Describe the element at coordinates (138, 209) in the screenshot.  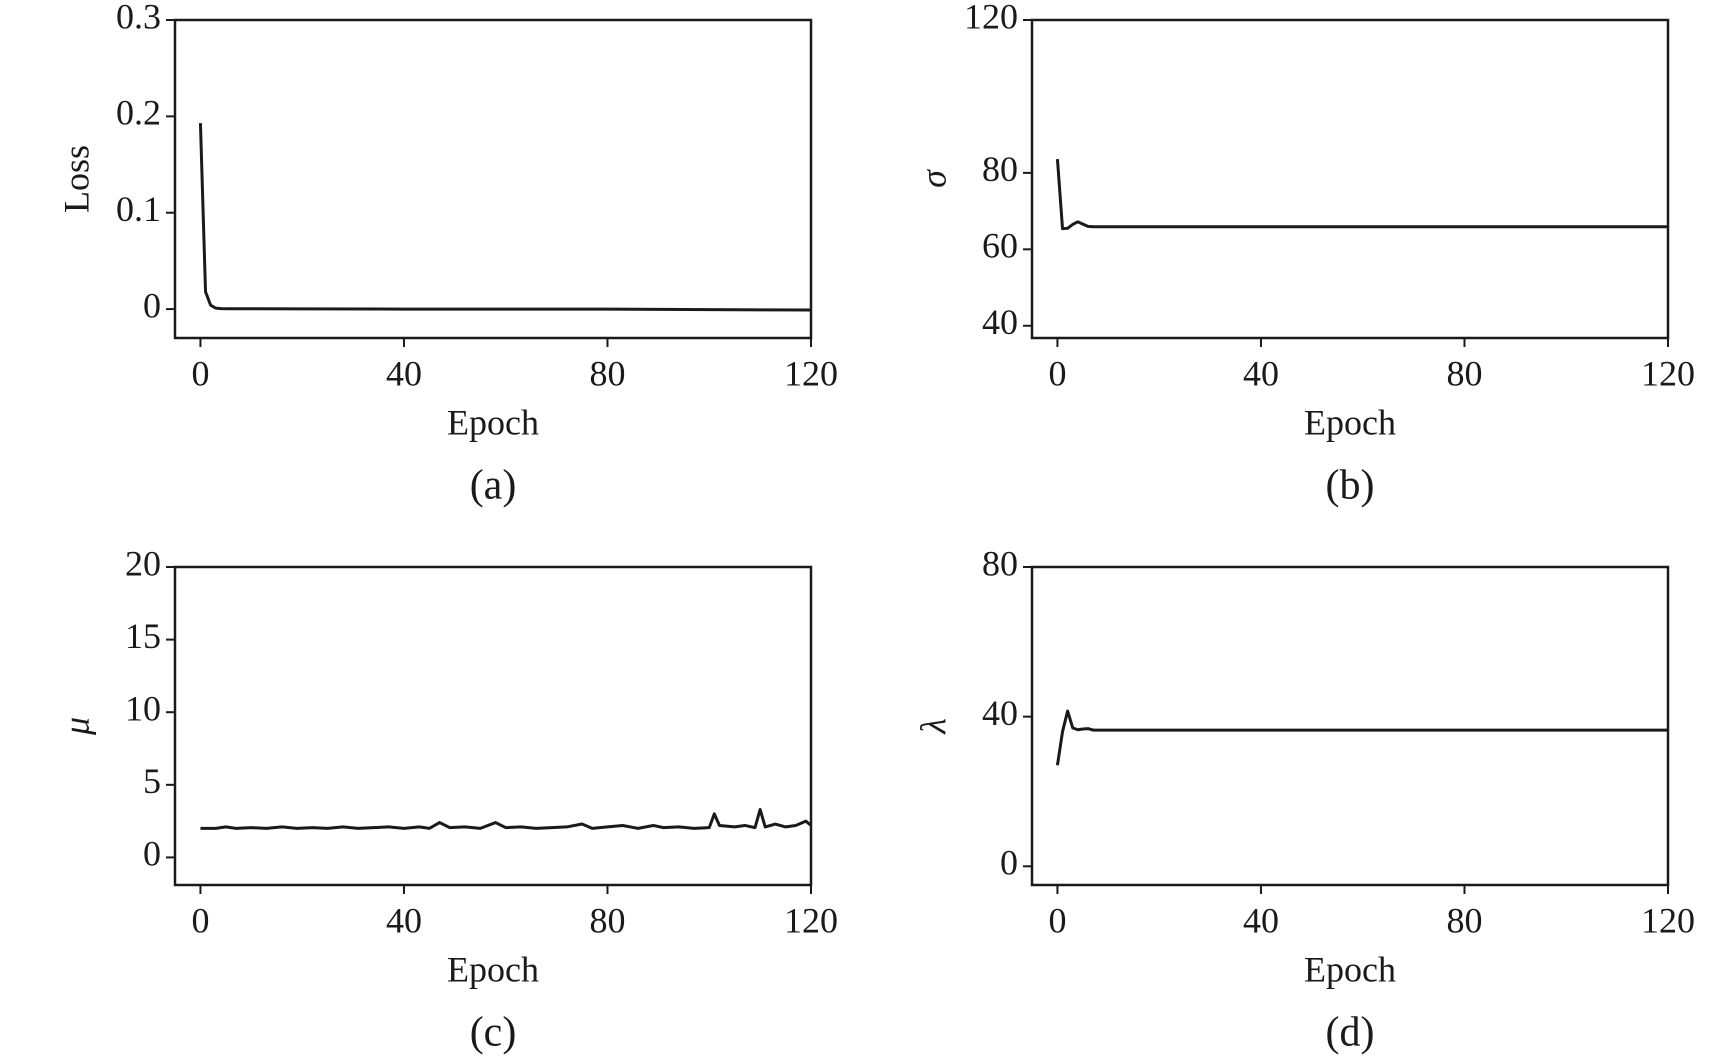
I see `y-tick-label: 0.1` at that location.